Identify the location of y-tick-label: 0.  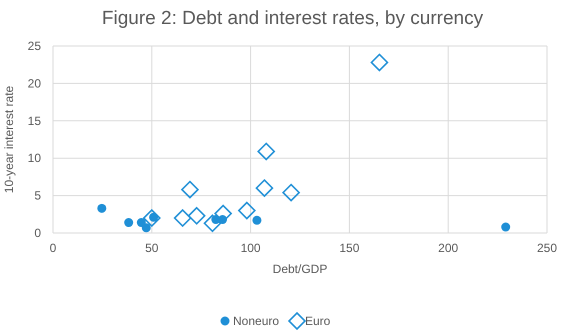
(38, 233).